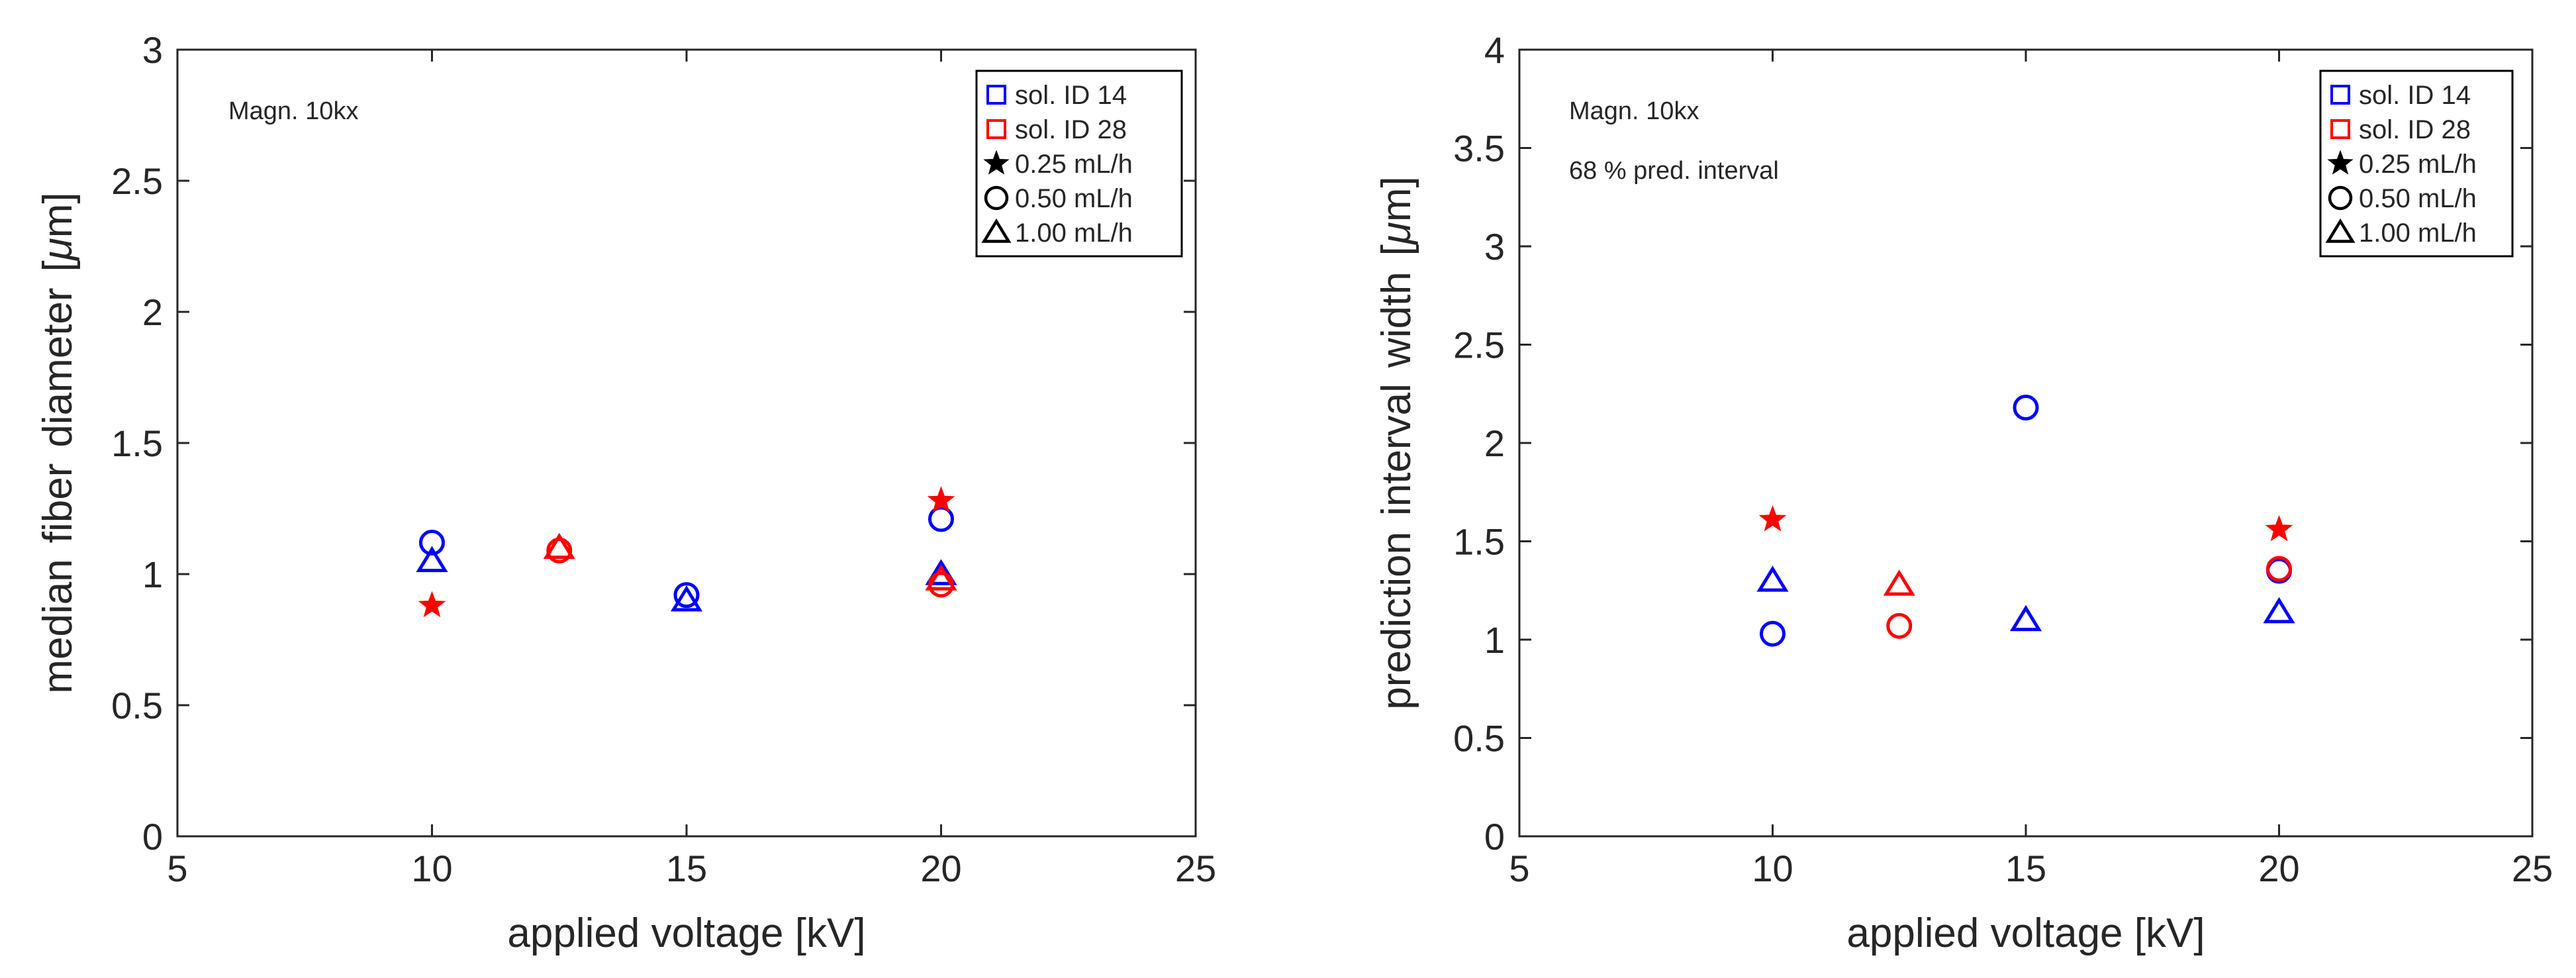 This screenshot has height=978, width=2576. I want to click on y-axis-label-part: fiber, so click(58, 504).